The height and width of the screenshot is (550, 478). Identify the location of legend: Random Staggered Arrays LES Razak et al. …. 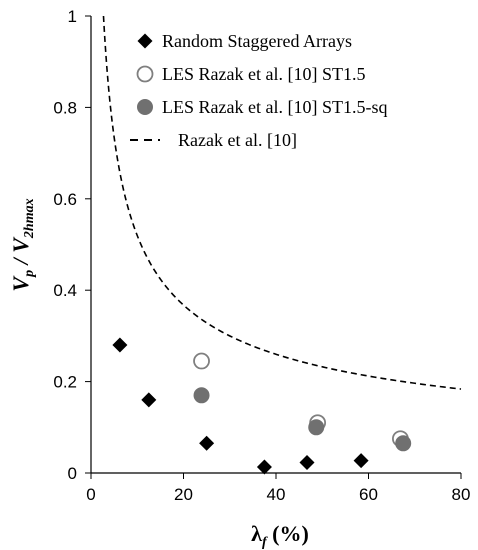
(258, 90).